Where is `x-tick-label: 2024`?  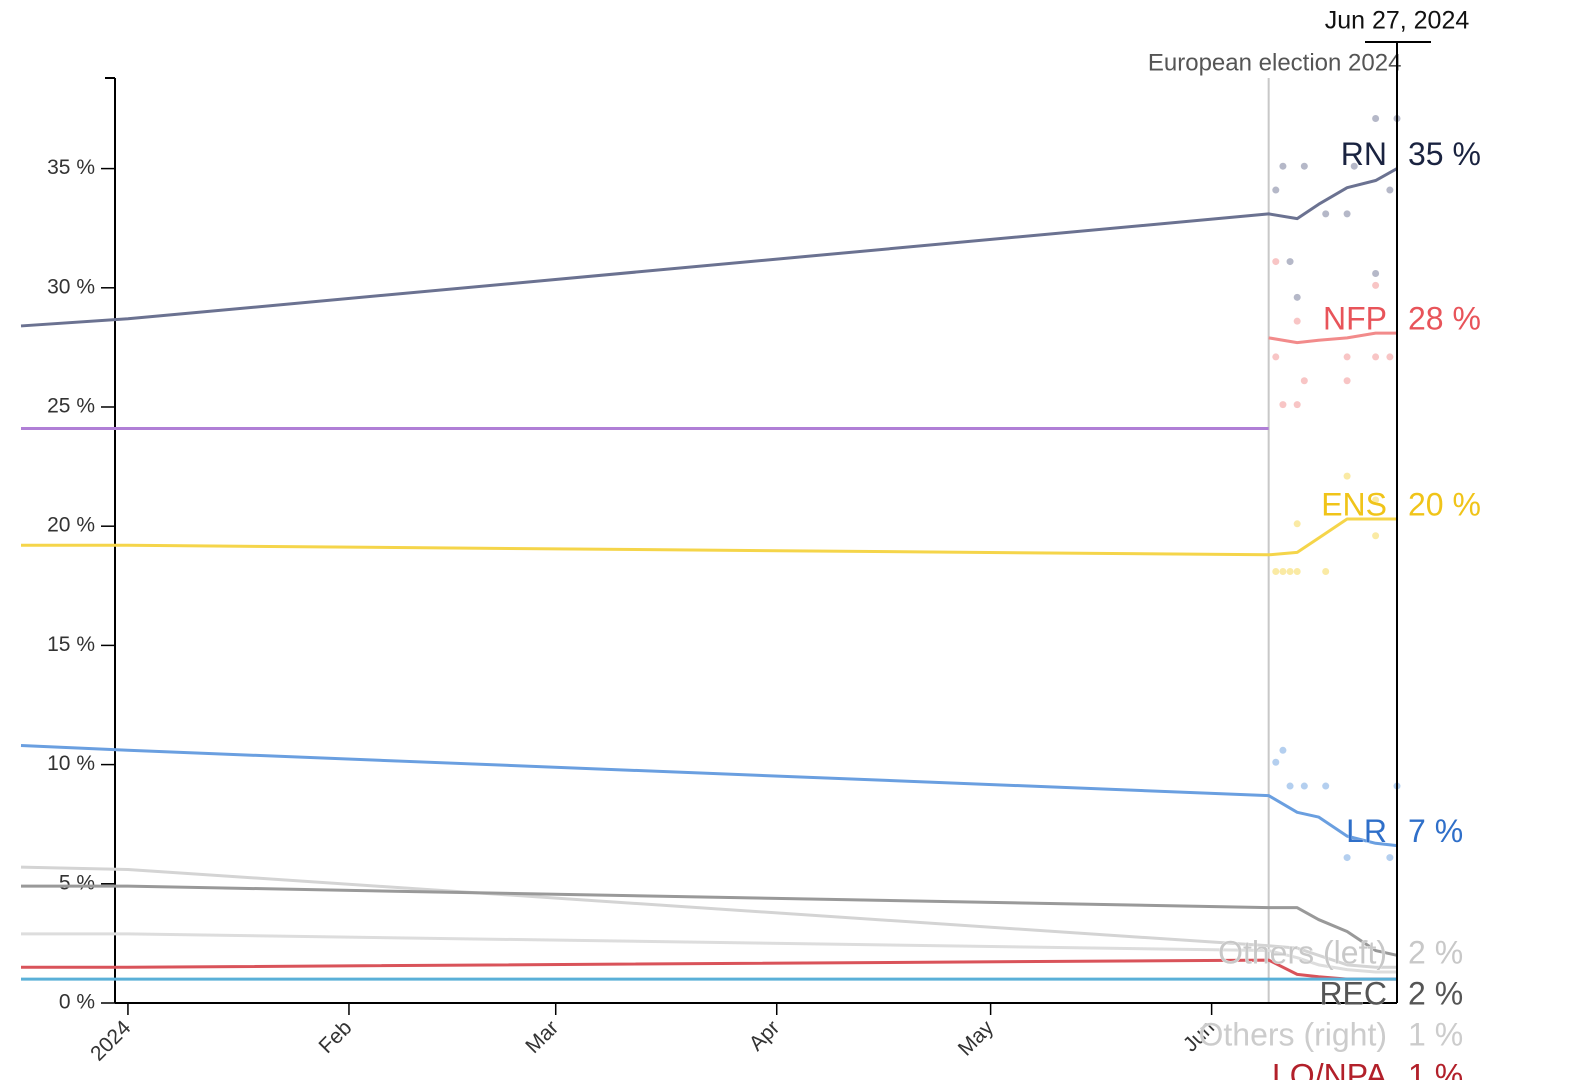 x-tick-label: 2024 is located at coordinates (111, 1041).